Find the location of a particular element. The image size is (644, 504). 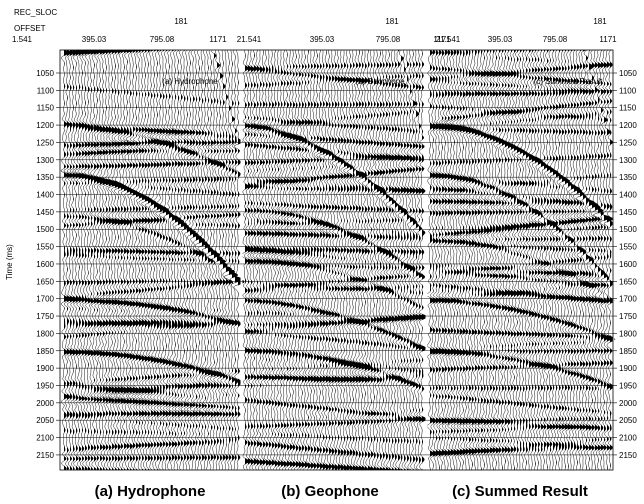

time-tick-label: 2050 is located at coordinates (628, 420).